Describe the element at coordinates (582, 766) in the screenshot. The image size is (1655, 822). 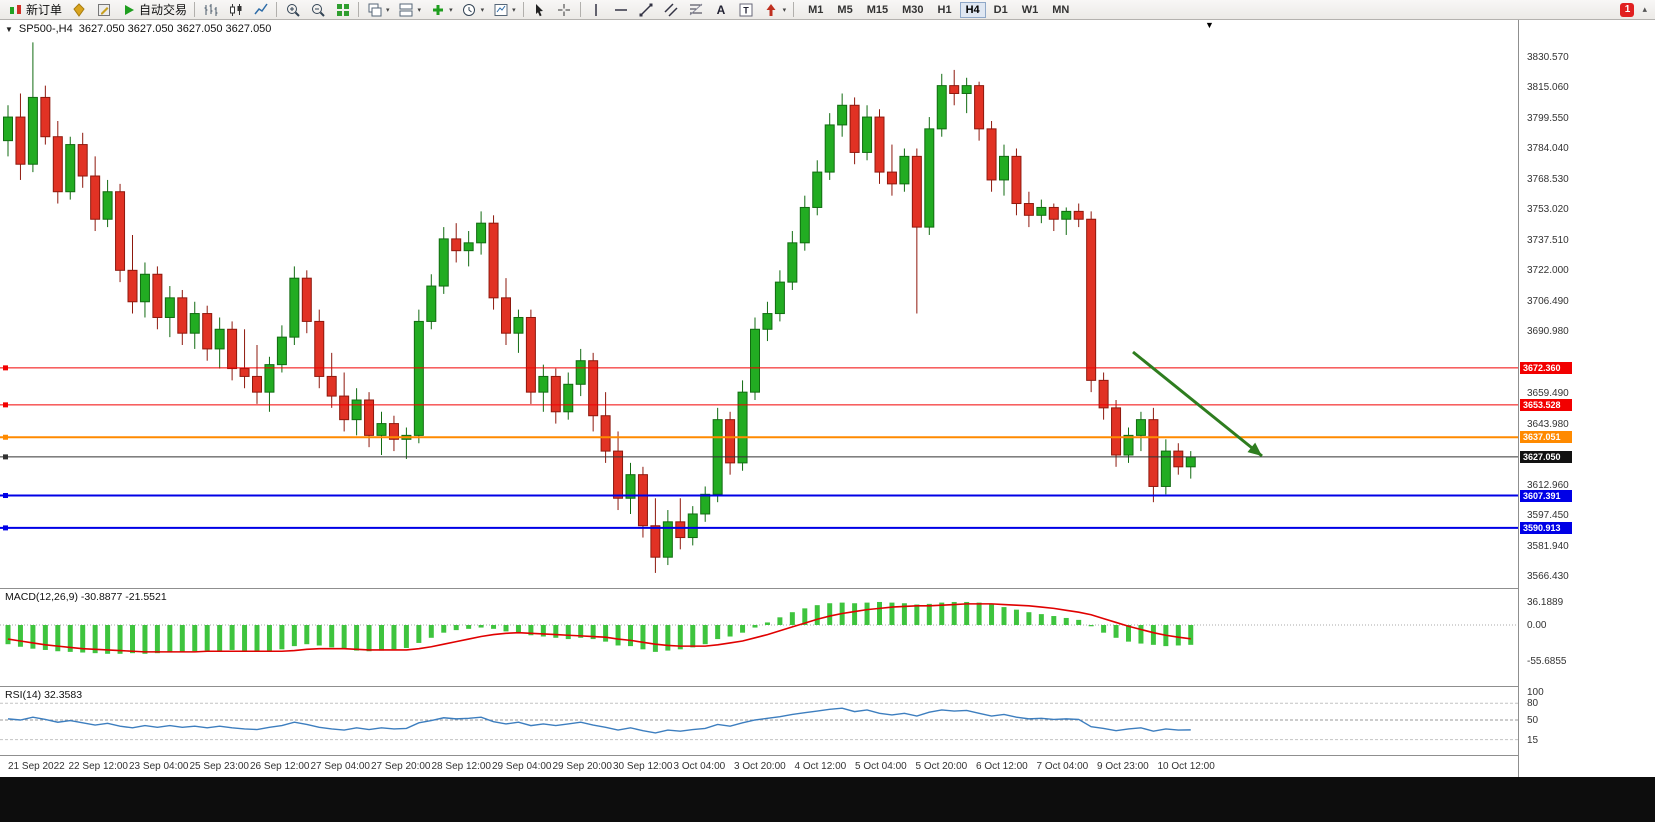
I see `time-axis-label: 29 Sep 20:00` at that location.